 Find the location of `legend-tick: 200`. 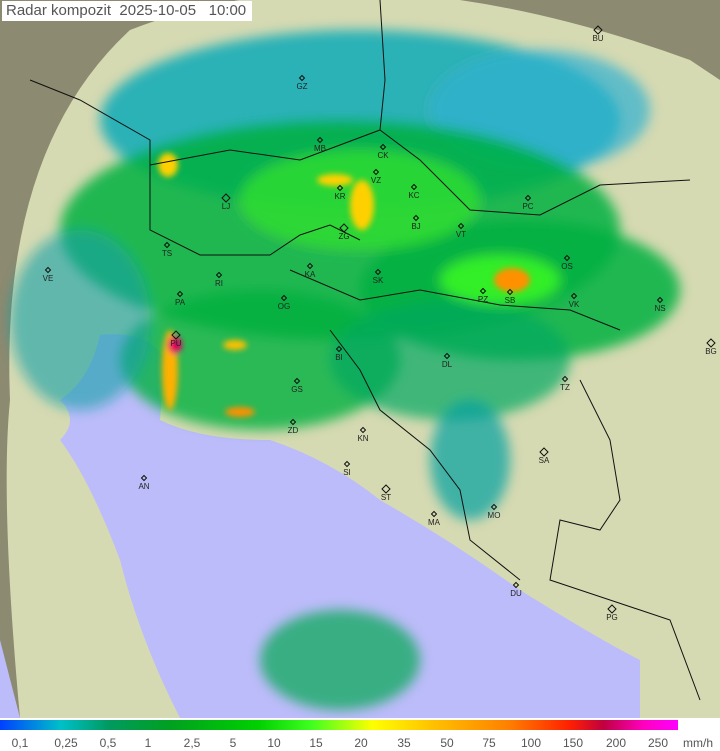

legend-tick: 200 is located at coordinates (616, 743).